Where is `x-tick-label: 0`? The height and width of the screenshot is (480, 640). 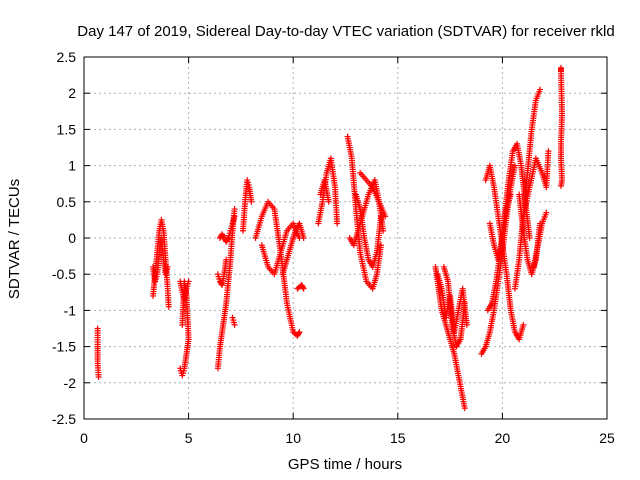 x-tick-label: 0 is located at coordinates (84, 438).